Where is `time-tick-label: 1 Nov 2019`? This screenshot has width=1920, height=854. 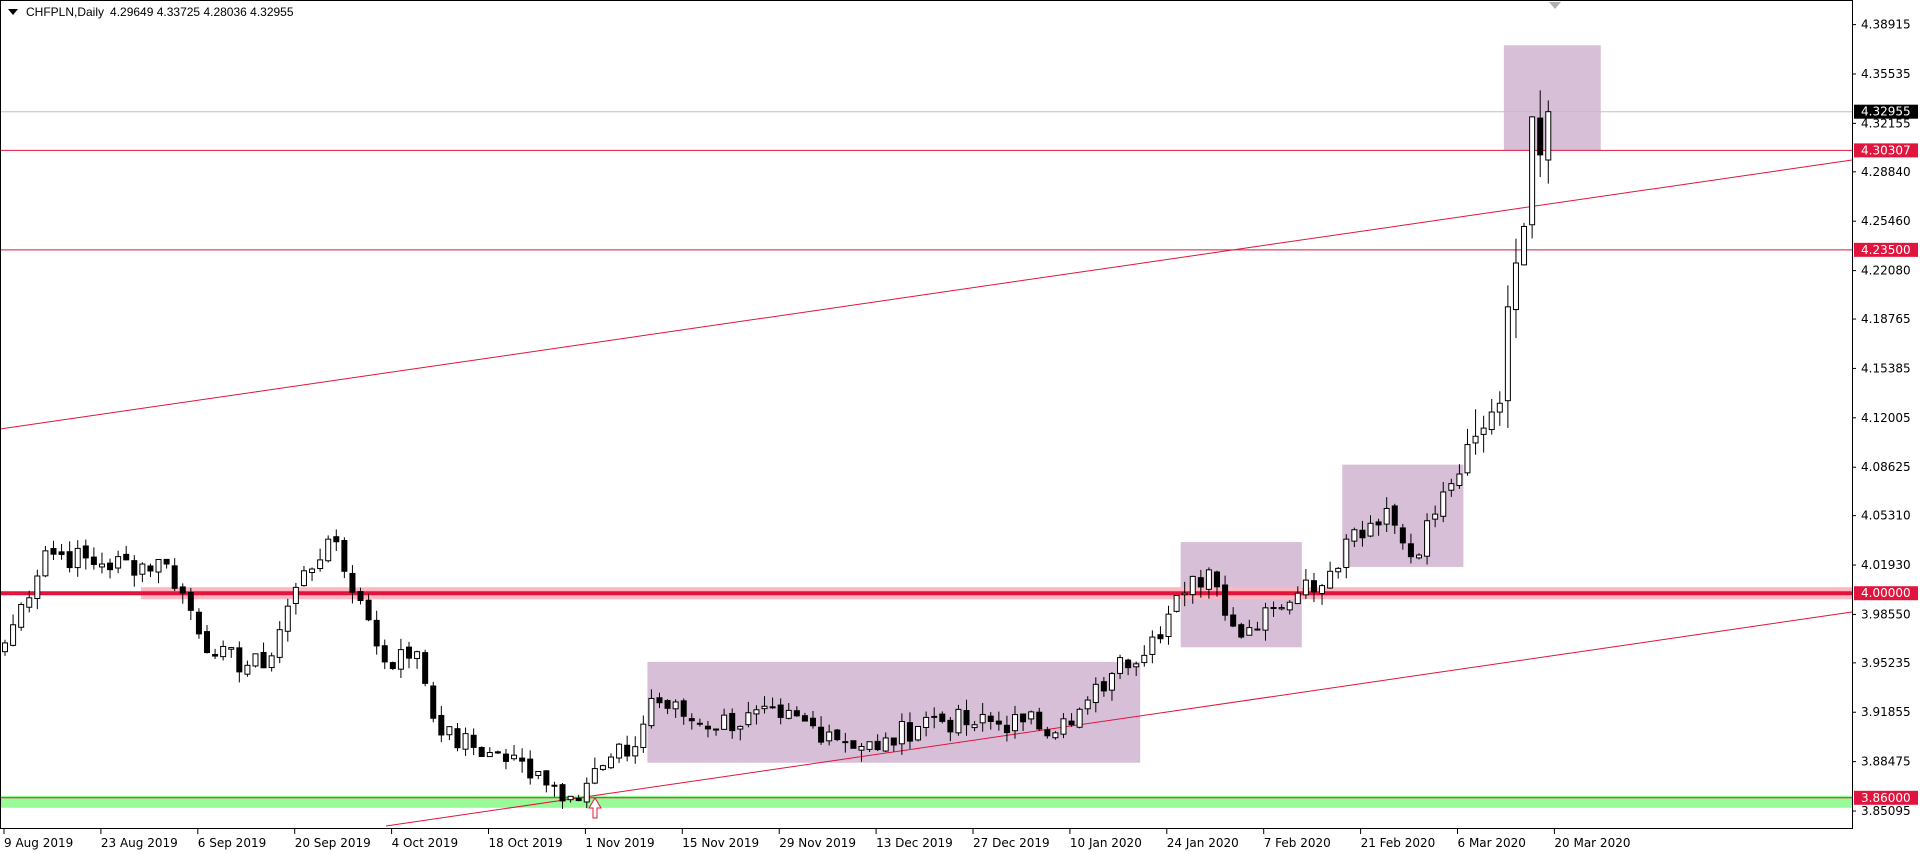 time-tick-label: 1 Nov 2019 is located at coordinates (619, 843).